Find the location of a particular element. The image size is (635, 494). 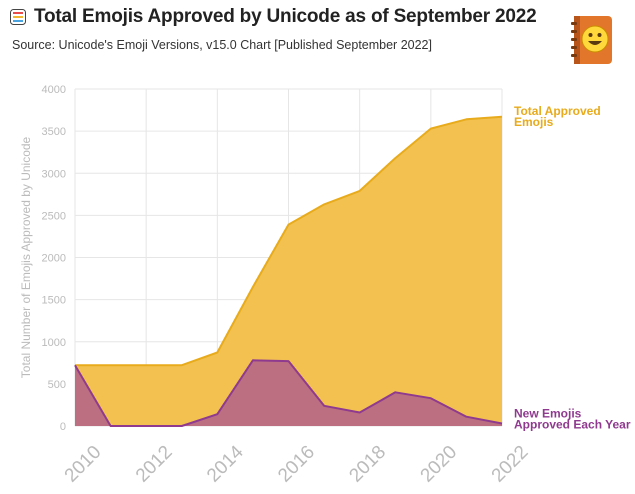

series-area-new is located at coordinates (288, 393).